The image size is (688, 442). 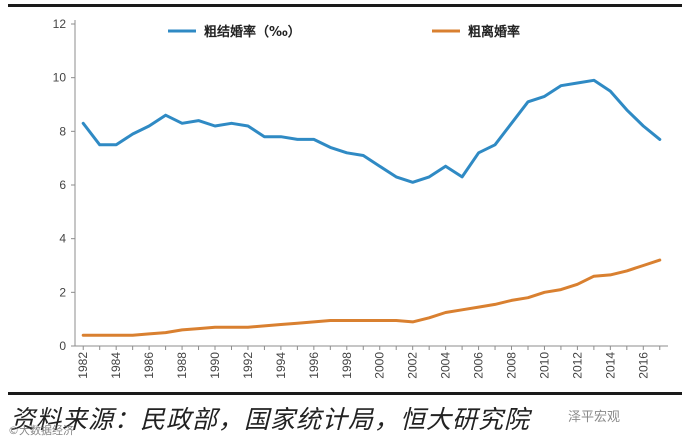 I want to click on x-tick-label: 2012, so click(x=577, y=365).